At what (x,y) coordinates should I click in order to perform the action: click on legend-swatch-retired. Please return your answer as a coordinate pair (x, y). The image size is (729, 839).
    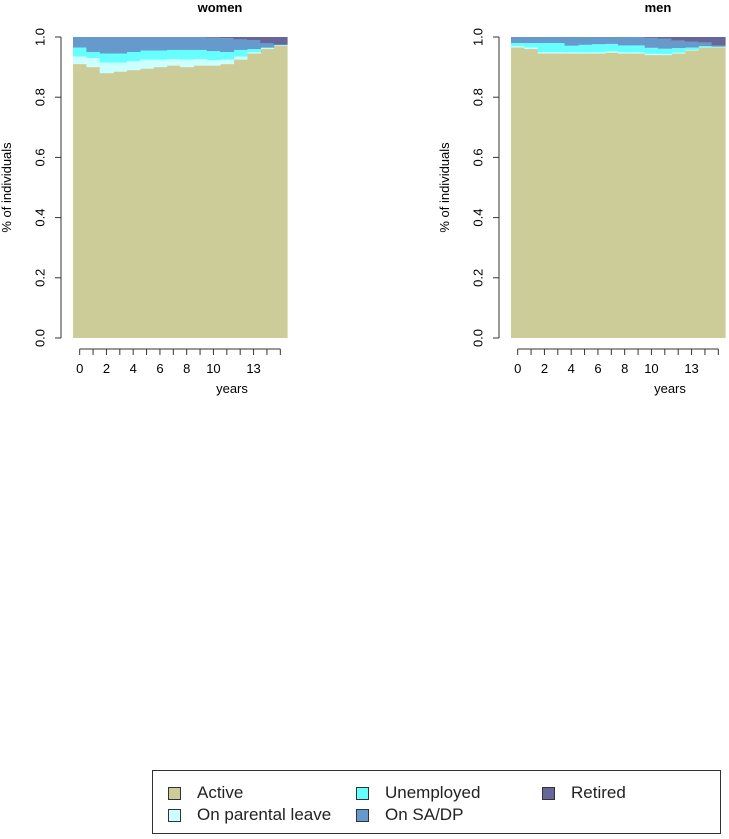
    Looking at the image, I should click on (548, 793).